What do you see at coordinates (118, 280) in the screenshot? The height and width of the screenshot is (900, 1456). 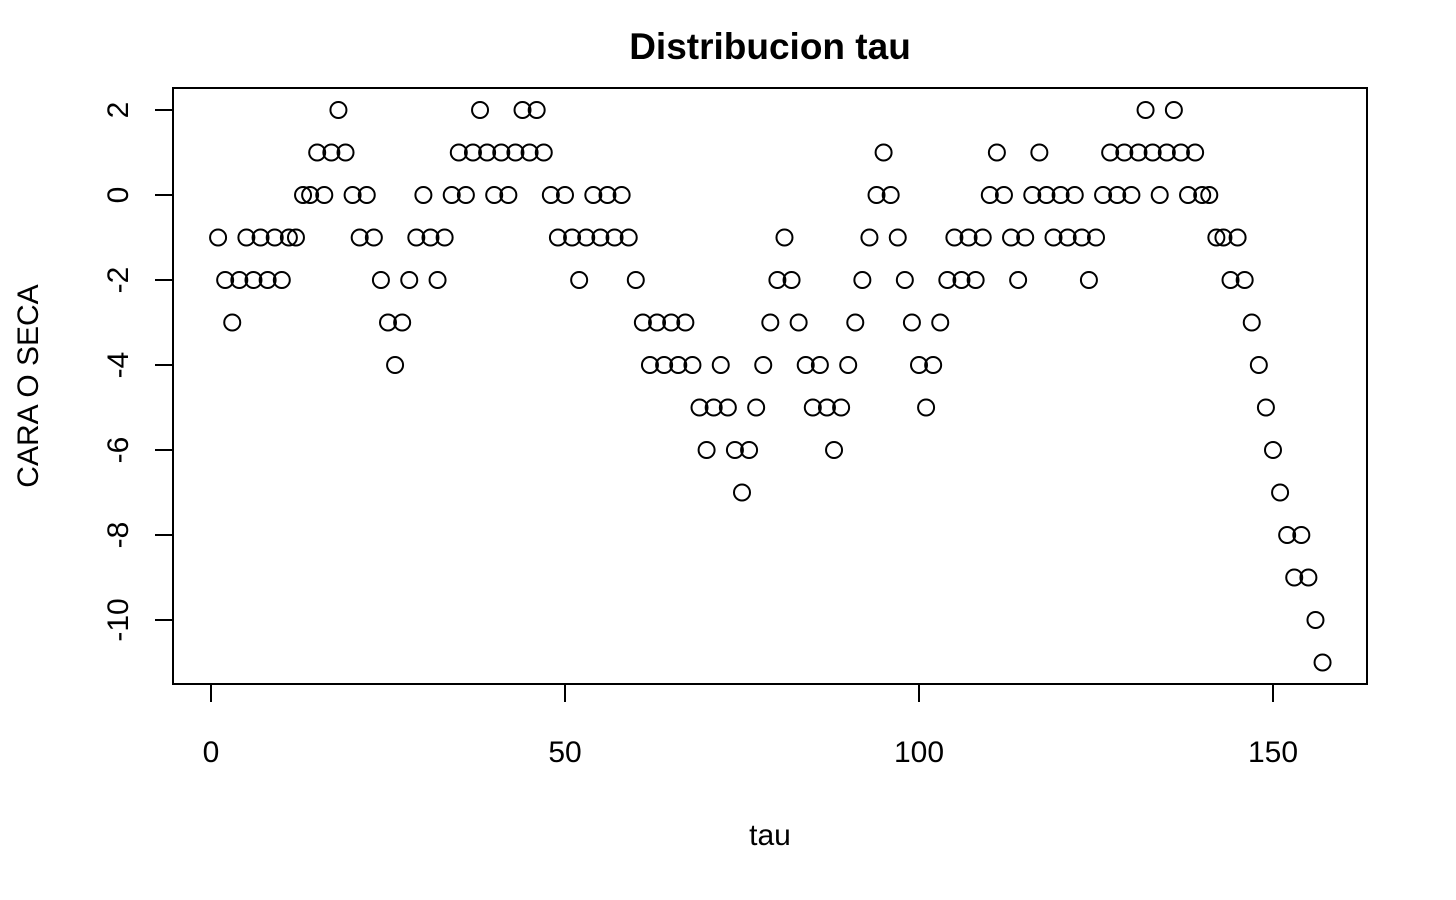 I see `y-tick-label: -2` at bounding box center [118, 280].